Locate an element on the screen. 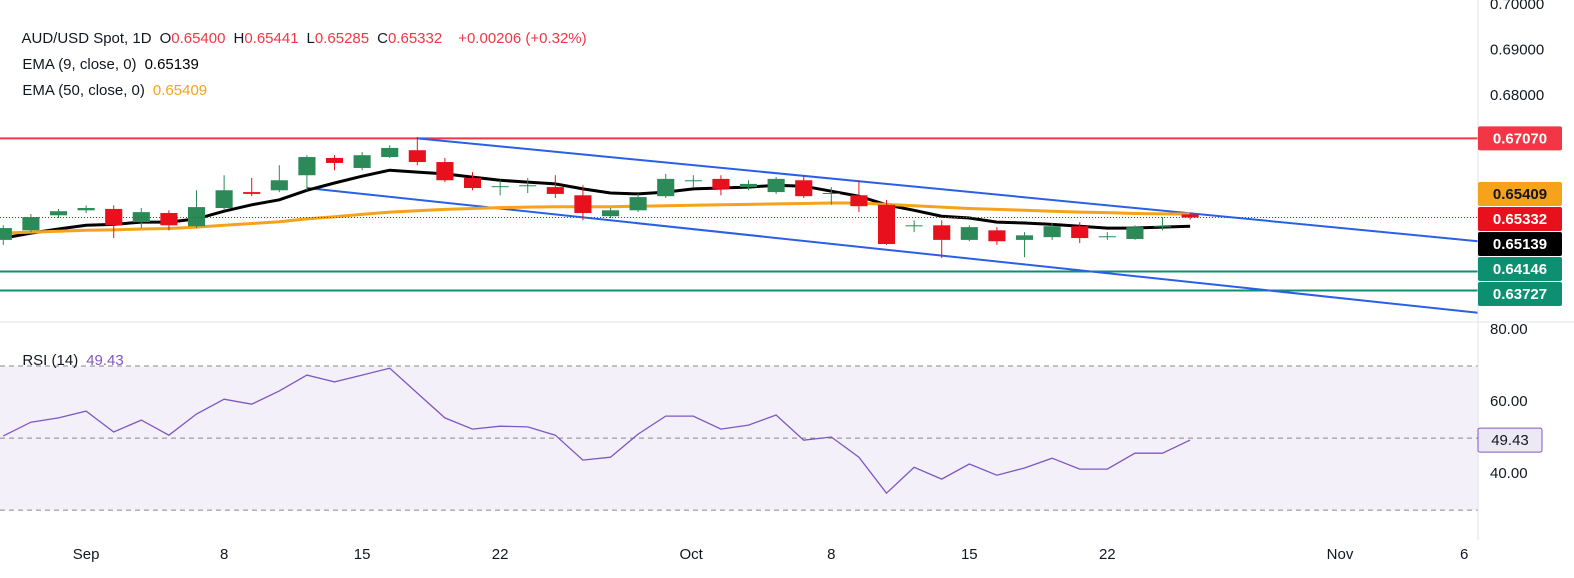 This screenshot has width=1574, height=578. price-badge-label: 0.63727 is located at coordinates (1520, 294).